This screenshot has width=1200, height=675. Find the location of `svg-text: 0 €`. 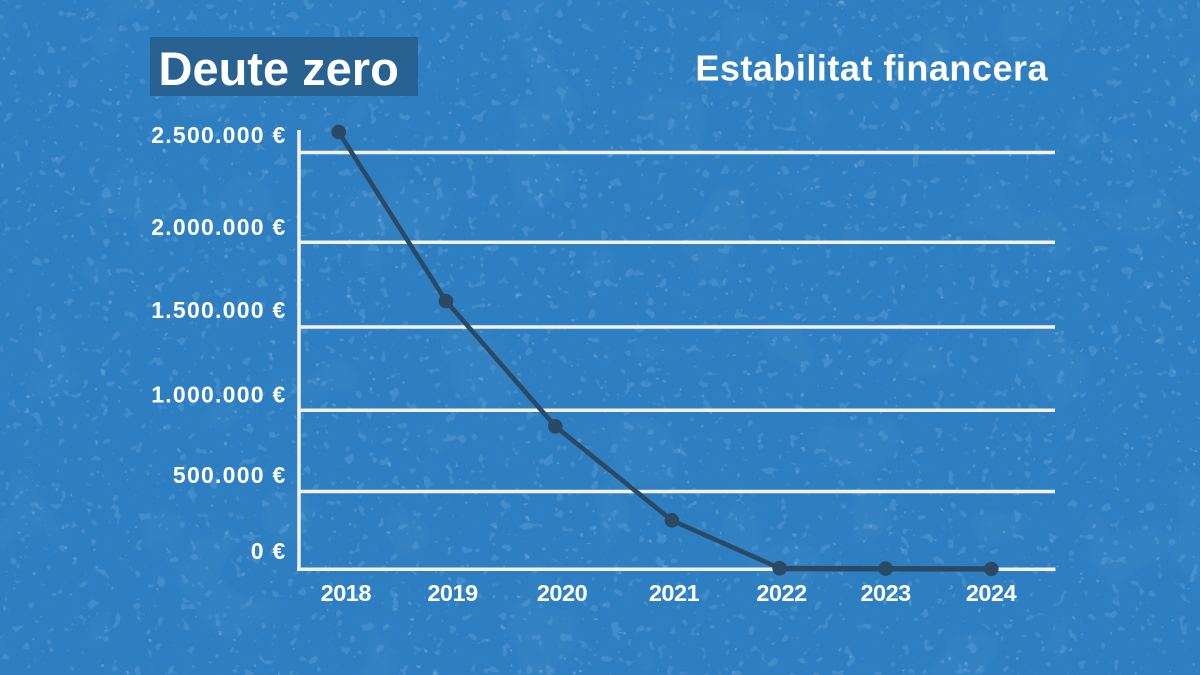

svg-text: 0 € is located at coordinates (269, 551).